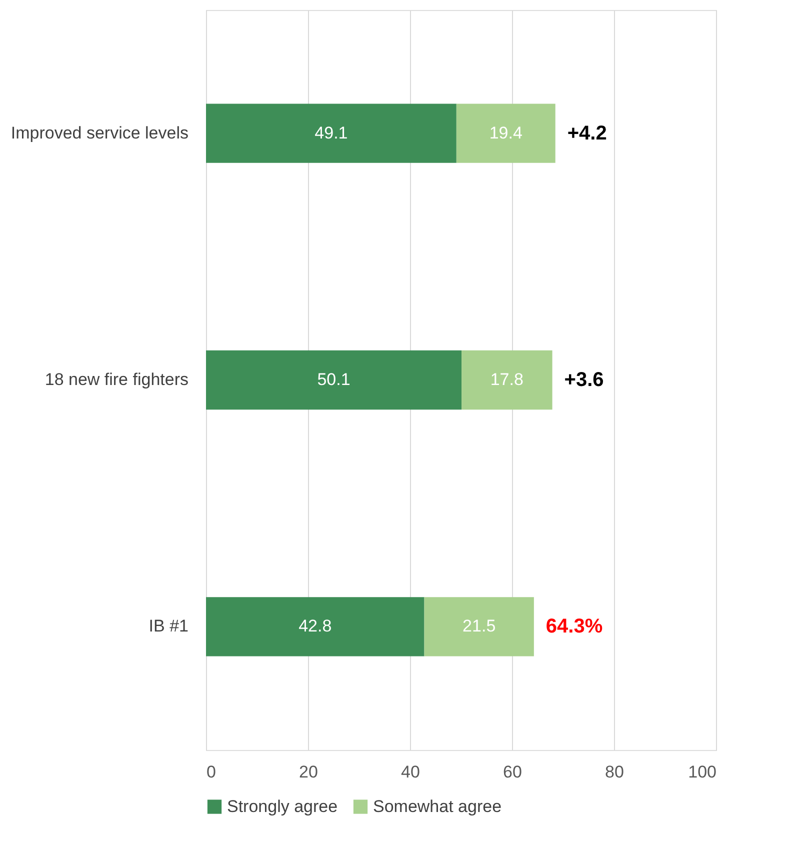 This screenshot has height=868, width=796. What do you see at coordinates (282, 806) in the screenshot?
I see `legend-label: Strongly agree` at bounding box center [282, 806].